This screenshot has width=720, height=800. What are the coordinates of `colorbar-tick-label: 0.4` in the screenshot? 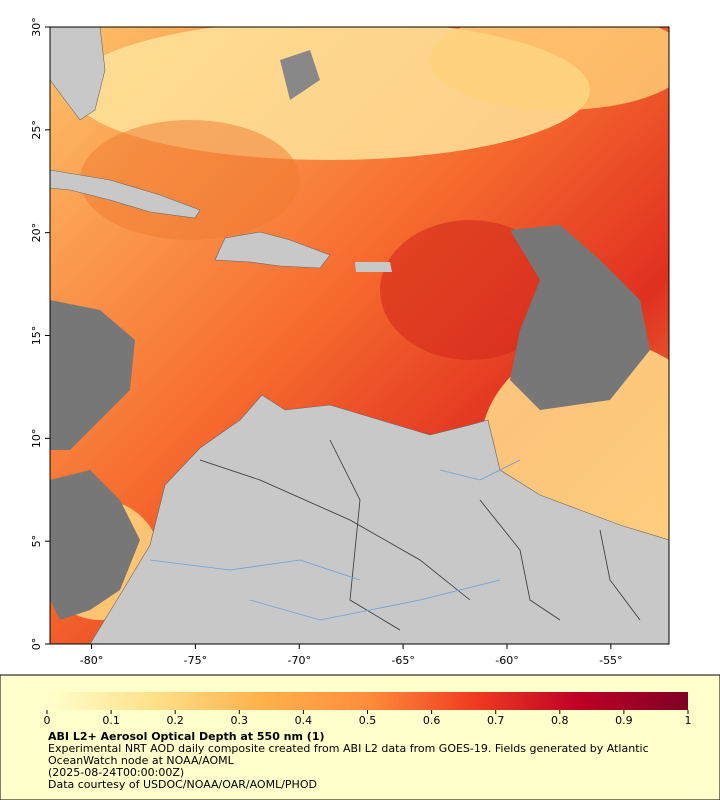 It's located at (304, 720).